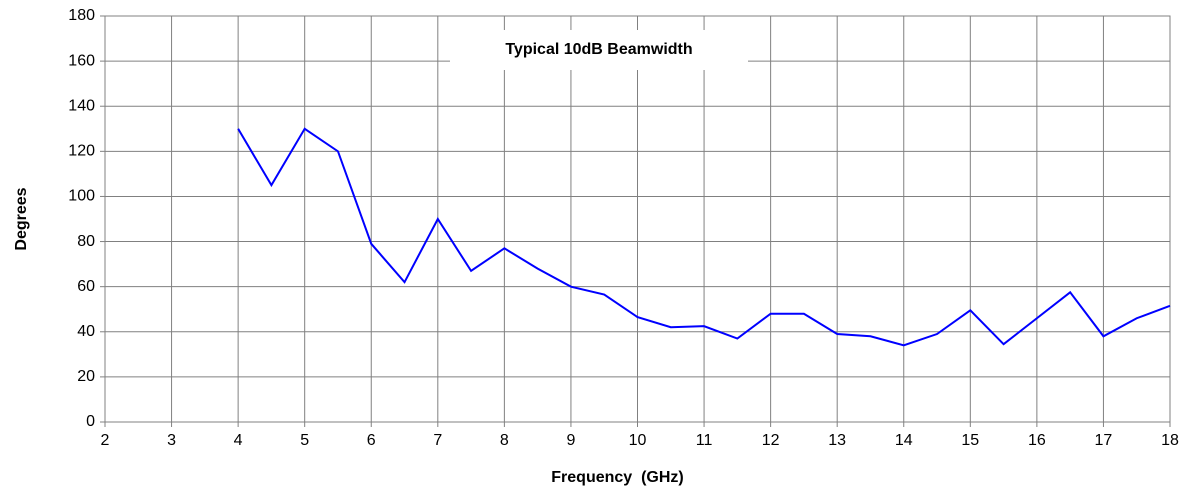 Image resolution: width=1192 pixels, height=495 pixels. What do you see at coordinates (570, 440) in the screenshot?
I see `x-tick-label: 9` at bounding box center [570, 440].